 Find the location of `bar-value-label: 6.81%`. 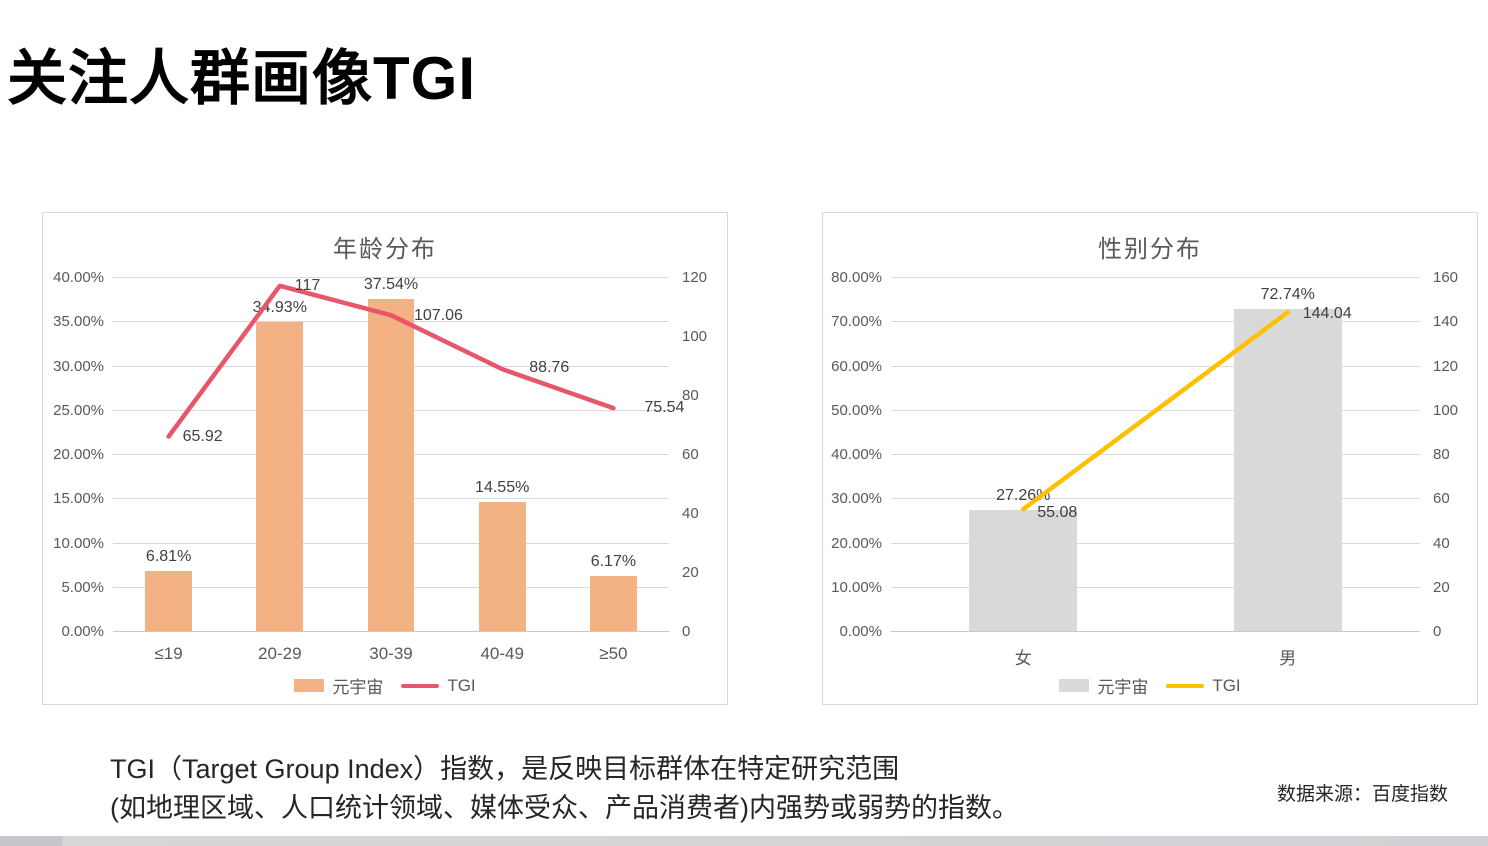

bar-value-label: 6.81% is located at coordinates (168, 556).